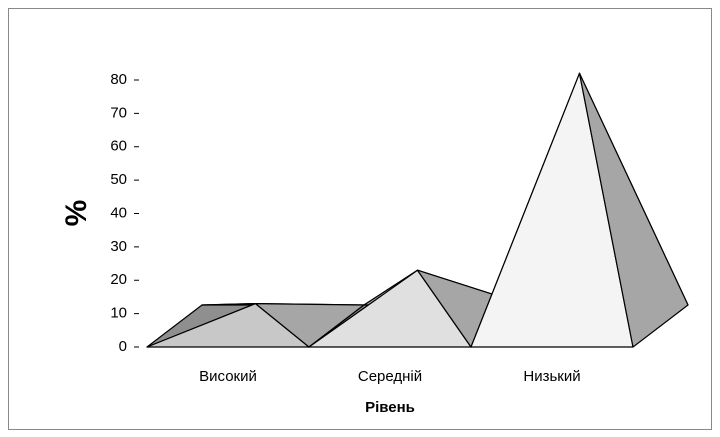 Image resolution: width=720 pixels, height=437 pixels. I want to click on y-tick-label: 50, so click(118, 179).